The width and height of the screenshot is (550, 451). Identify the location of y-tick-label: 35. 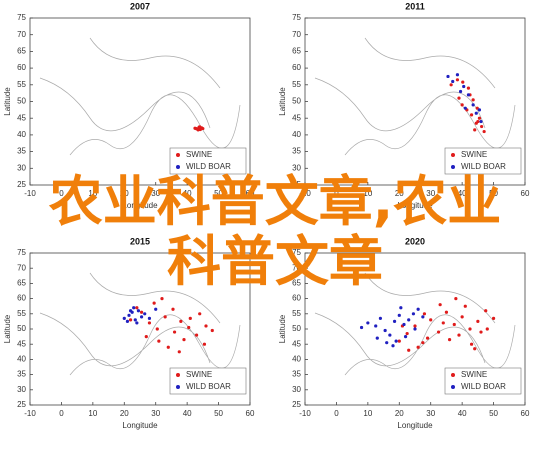
(21, 151).